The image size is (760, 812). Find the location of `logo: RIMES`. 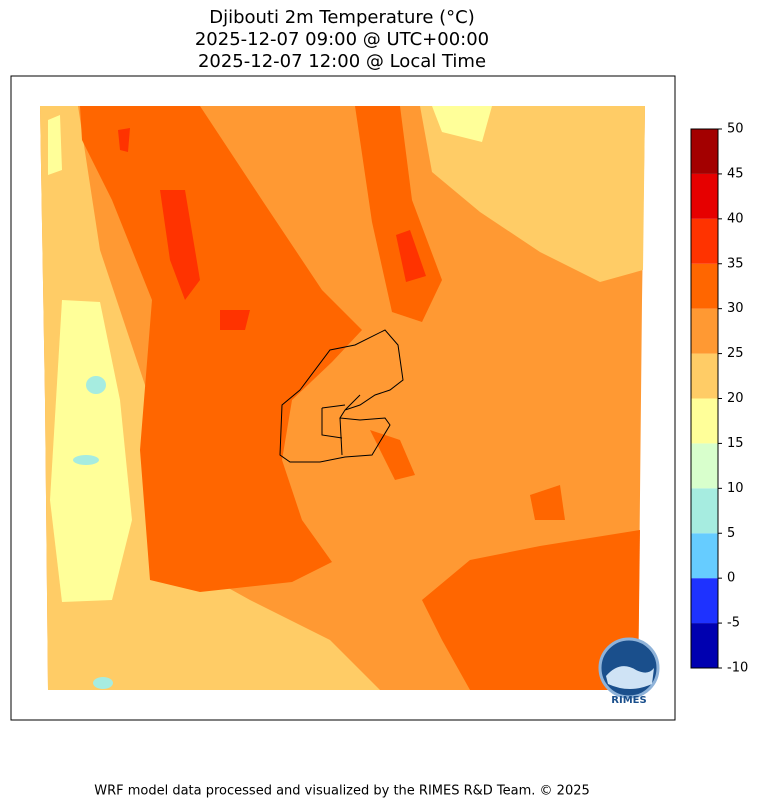

logo: RIMES is located at coordinates (629, 671).